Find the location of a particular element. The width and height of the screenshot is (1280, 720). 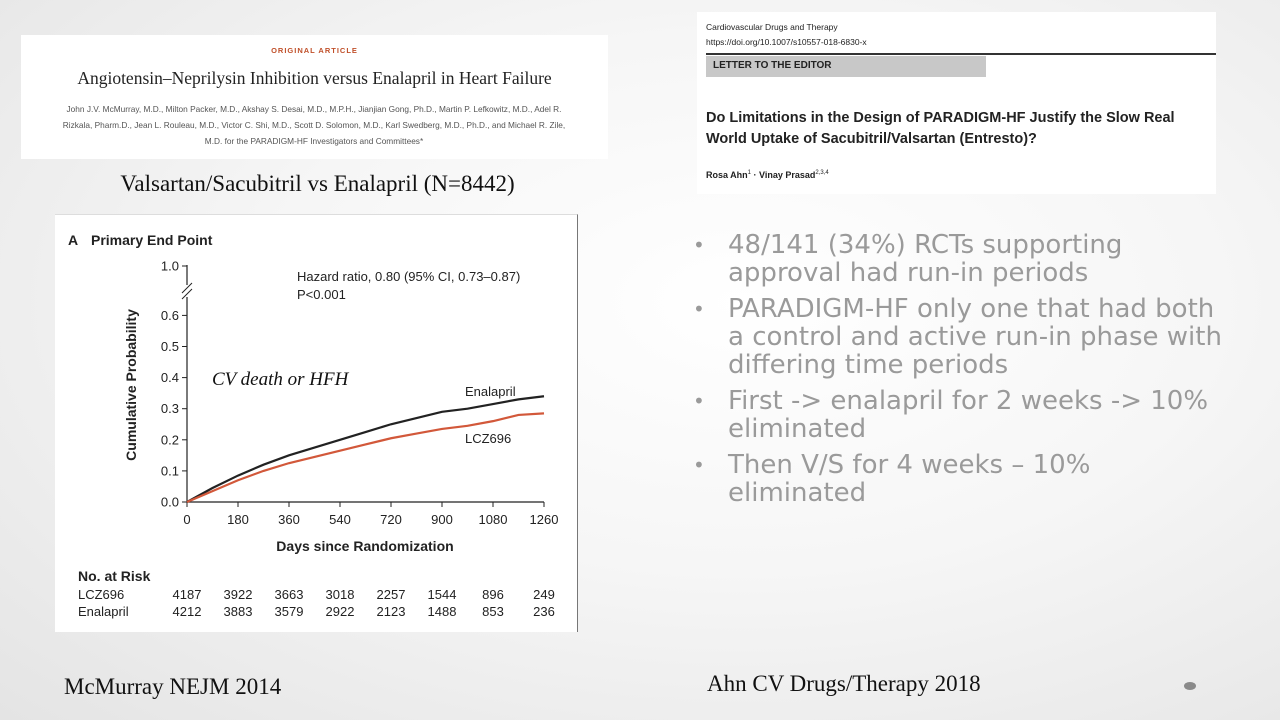

x-tick-label: 360 is located at coordinates (289, 519).